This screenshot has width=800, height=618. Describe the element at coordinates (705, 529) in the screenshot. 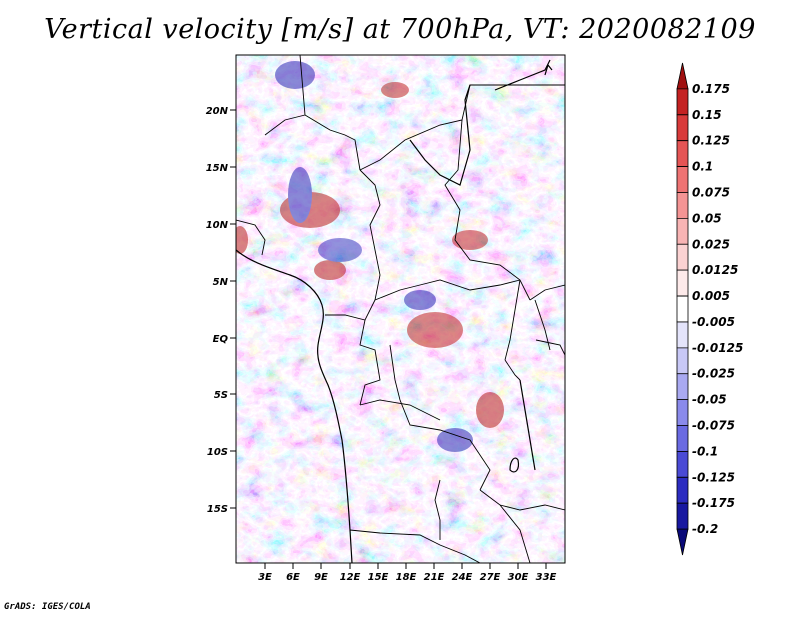

I see `colorbar-label: -0.2` at that location.